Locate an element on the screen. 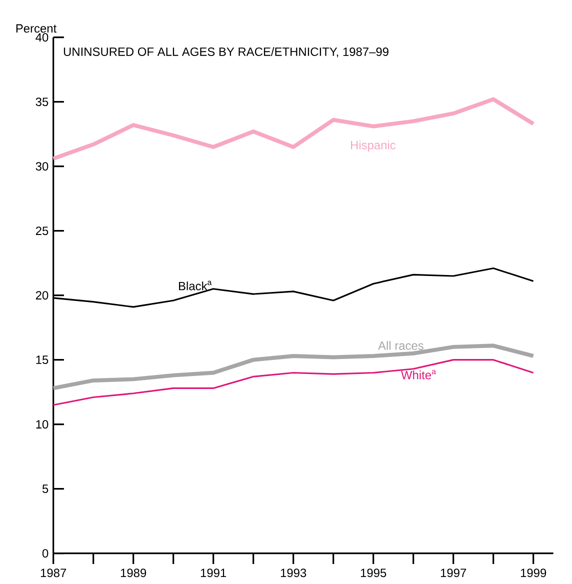 This screenshot has height=584, width=572. series-label: Hispanic is located at coordinates (373, 146).